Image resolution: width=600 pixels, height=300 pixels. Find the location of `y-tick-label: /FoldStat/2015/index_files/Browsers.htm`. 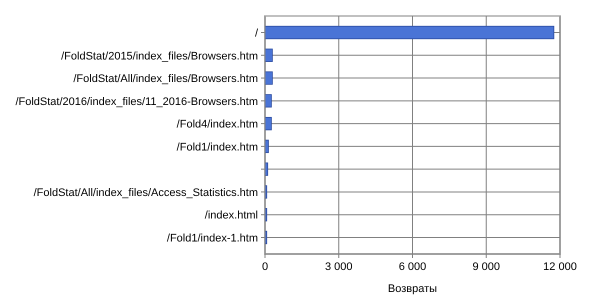

y-tick-label: /FoldStat/2015/index_files/Browsers.htm is located at coordinates (159, 56).